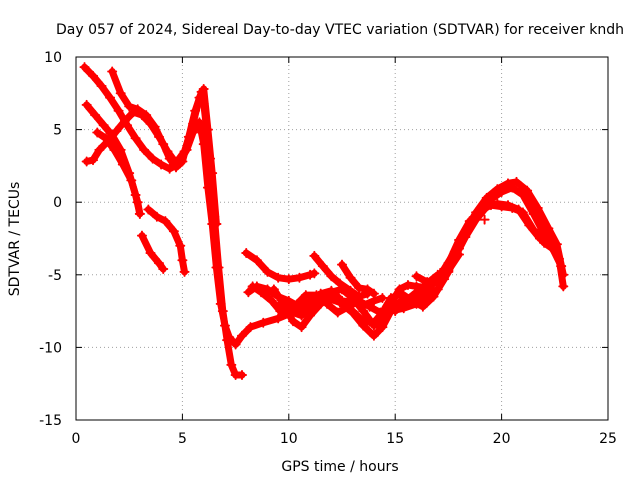  What do you see at coordinates (76, 439) in the screenshot?
I see `x-tick-label: 0` at bounding box center [76, 439].